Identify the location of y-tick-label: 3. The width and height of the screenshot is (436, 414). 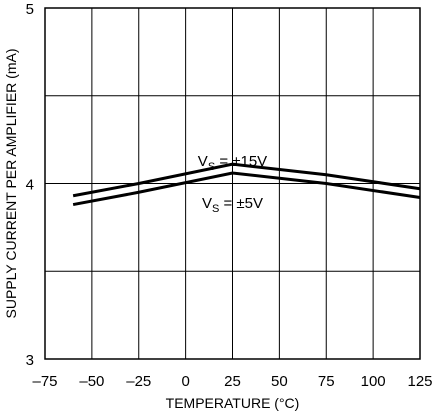
(30, 360).